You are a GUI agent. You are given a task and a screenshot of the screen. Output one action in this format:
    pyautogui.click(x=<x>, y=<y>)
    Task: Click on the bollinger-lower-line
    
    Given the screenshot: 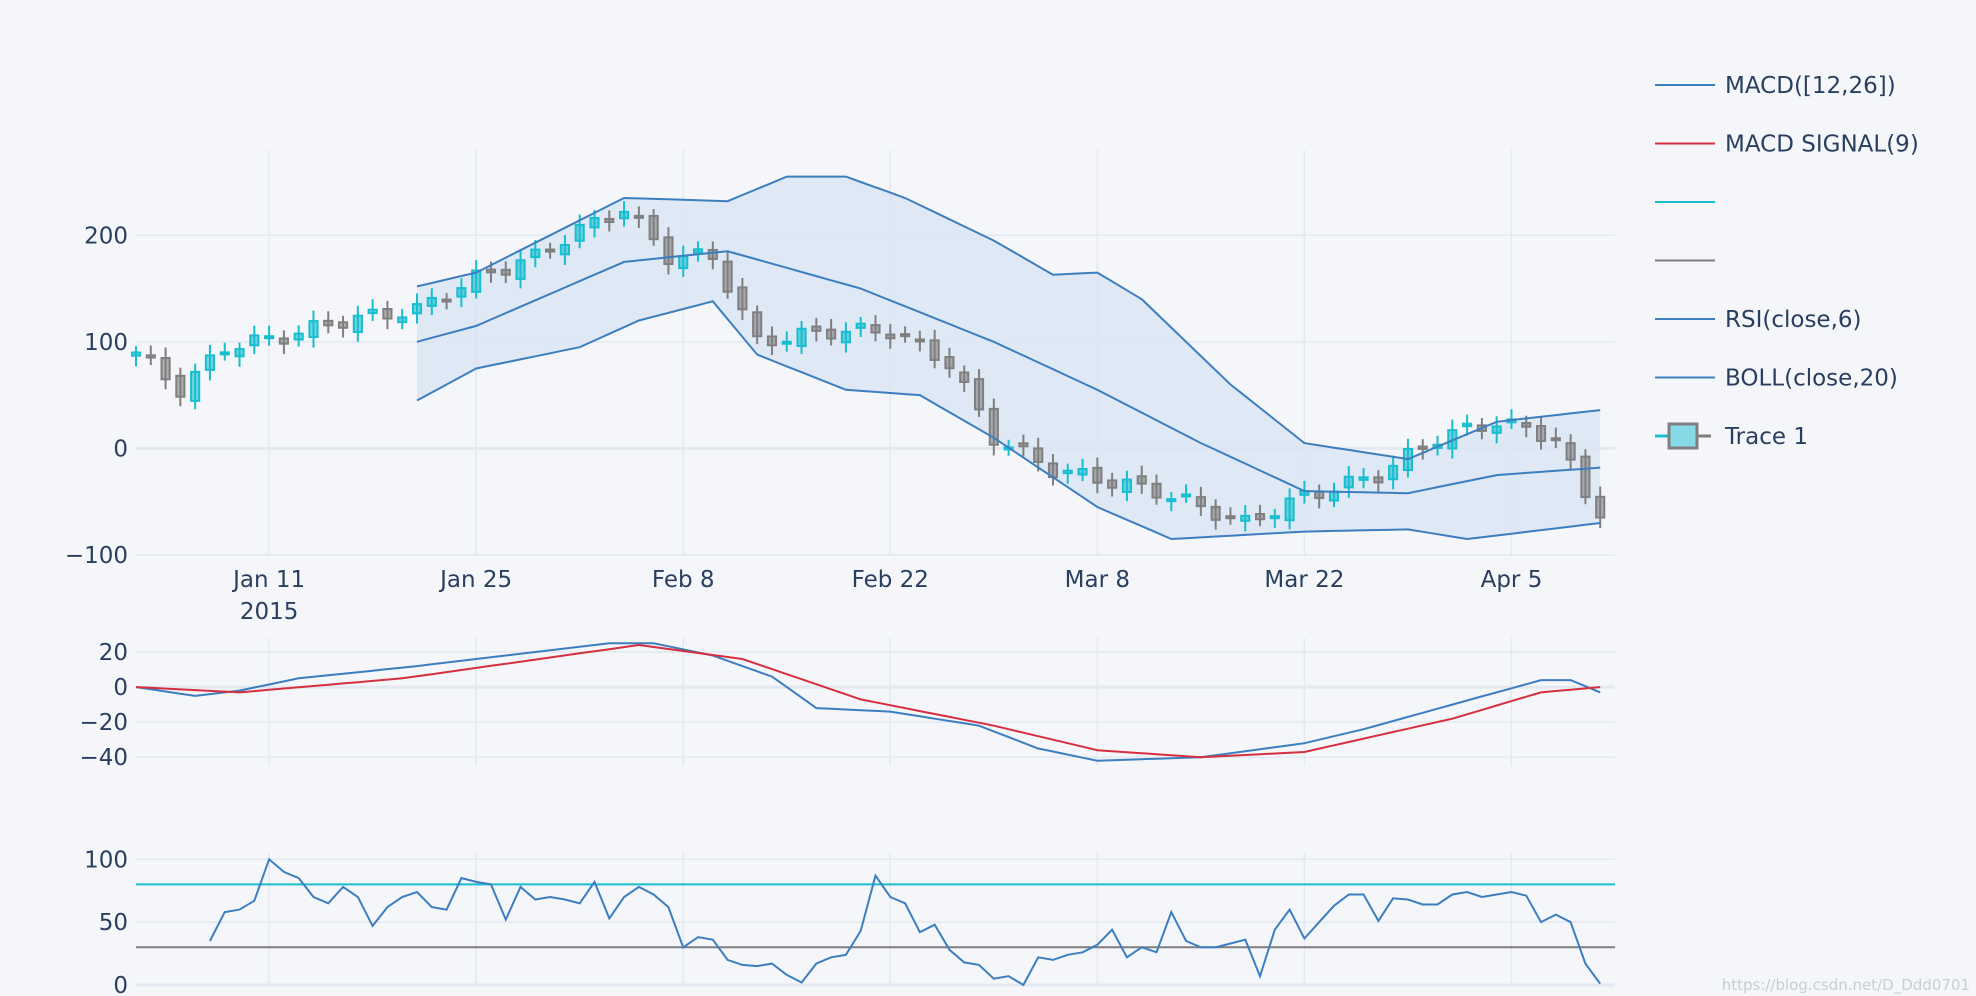 What is the action you would take?
    pyautogui.click(x=1008, y=420)
    